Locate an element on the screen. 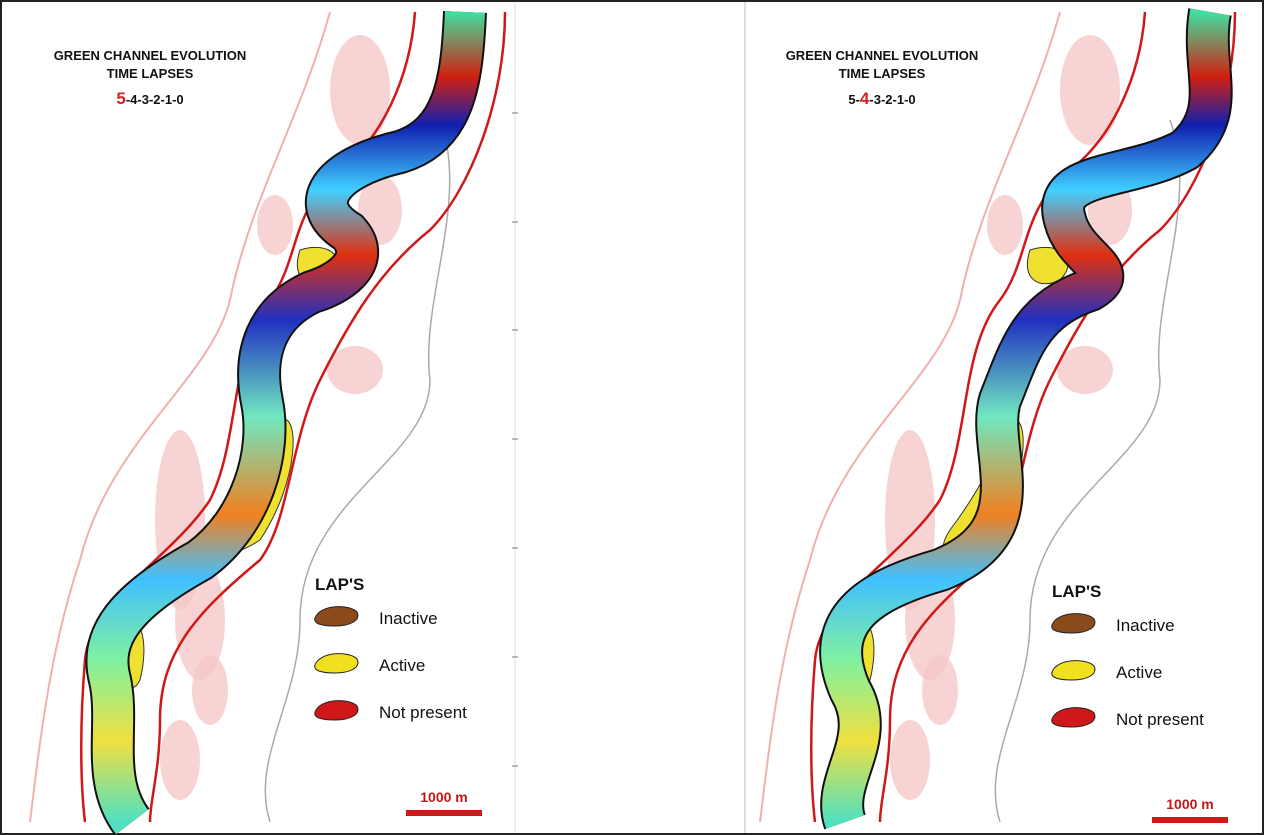 The image size is (1264, 835). sequence-step: 4 is located at coordinates (865, 98).